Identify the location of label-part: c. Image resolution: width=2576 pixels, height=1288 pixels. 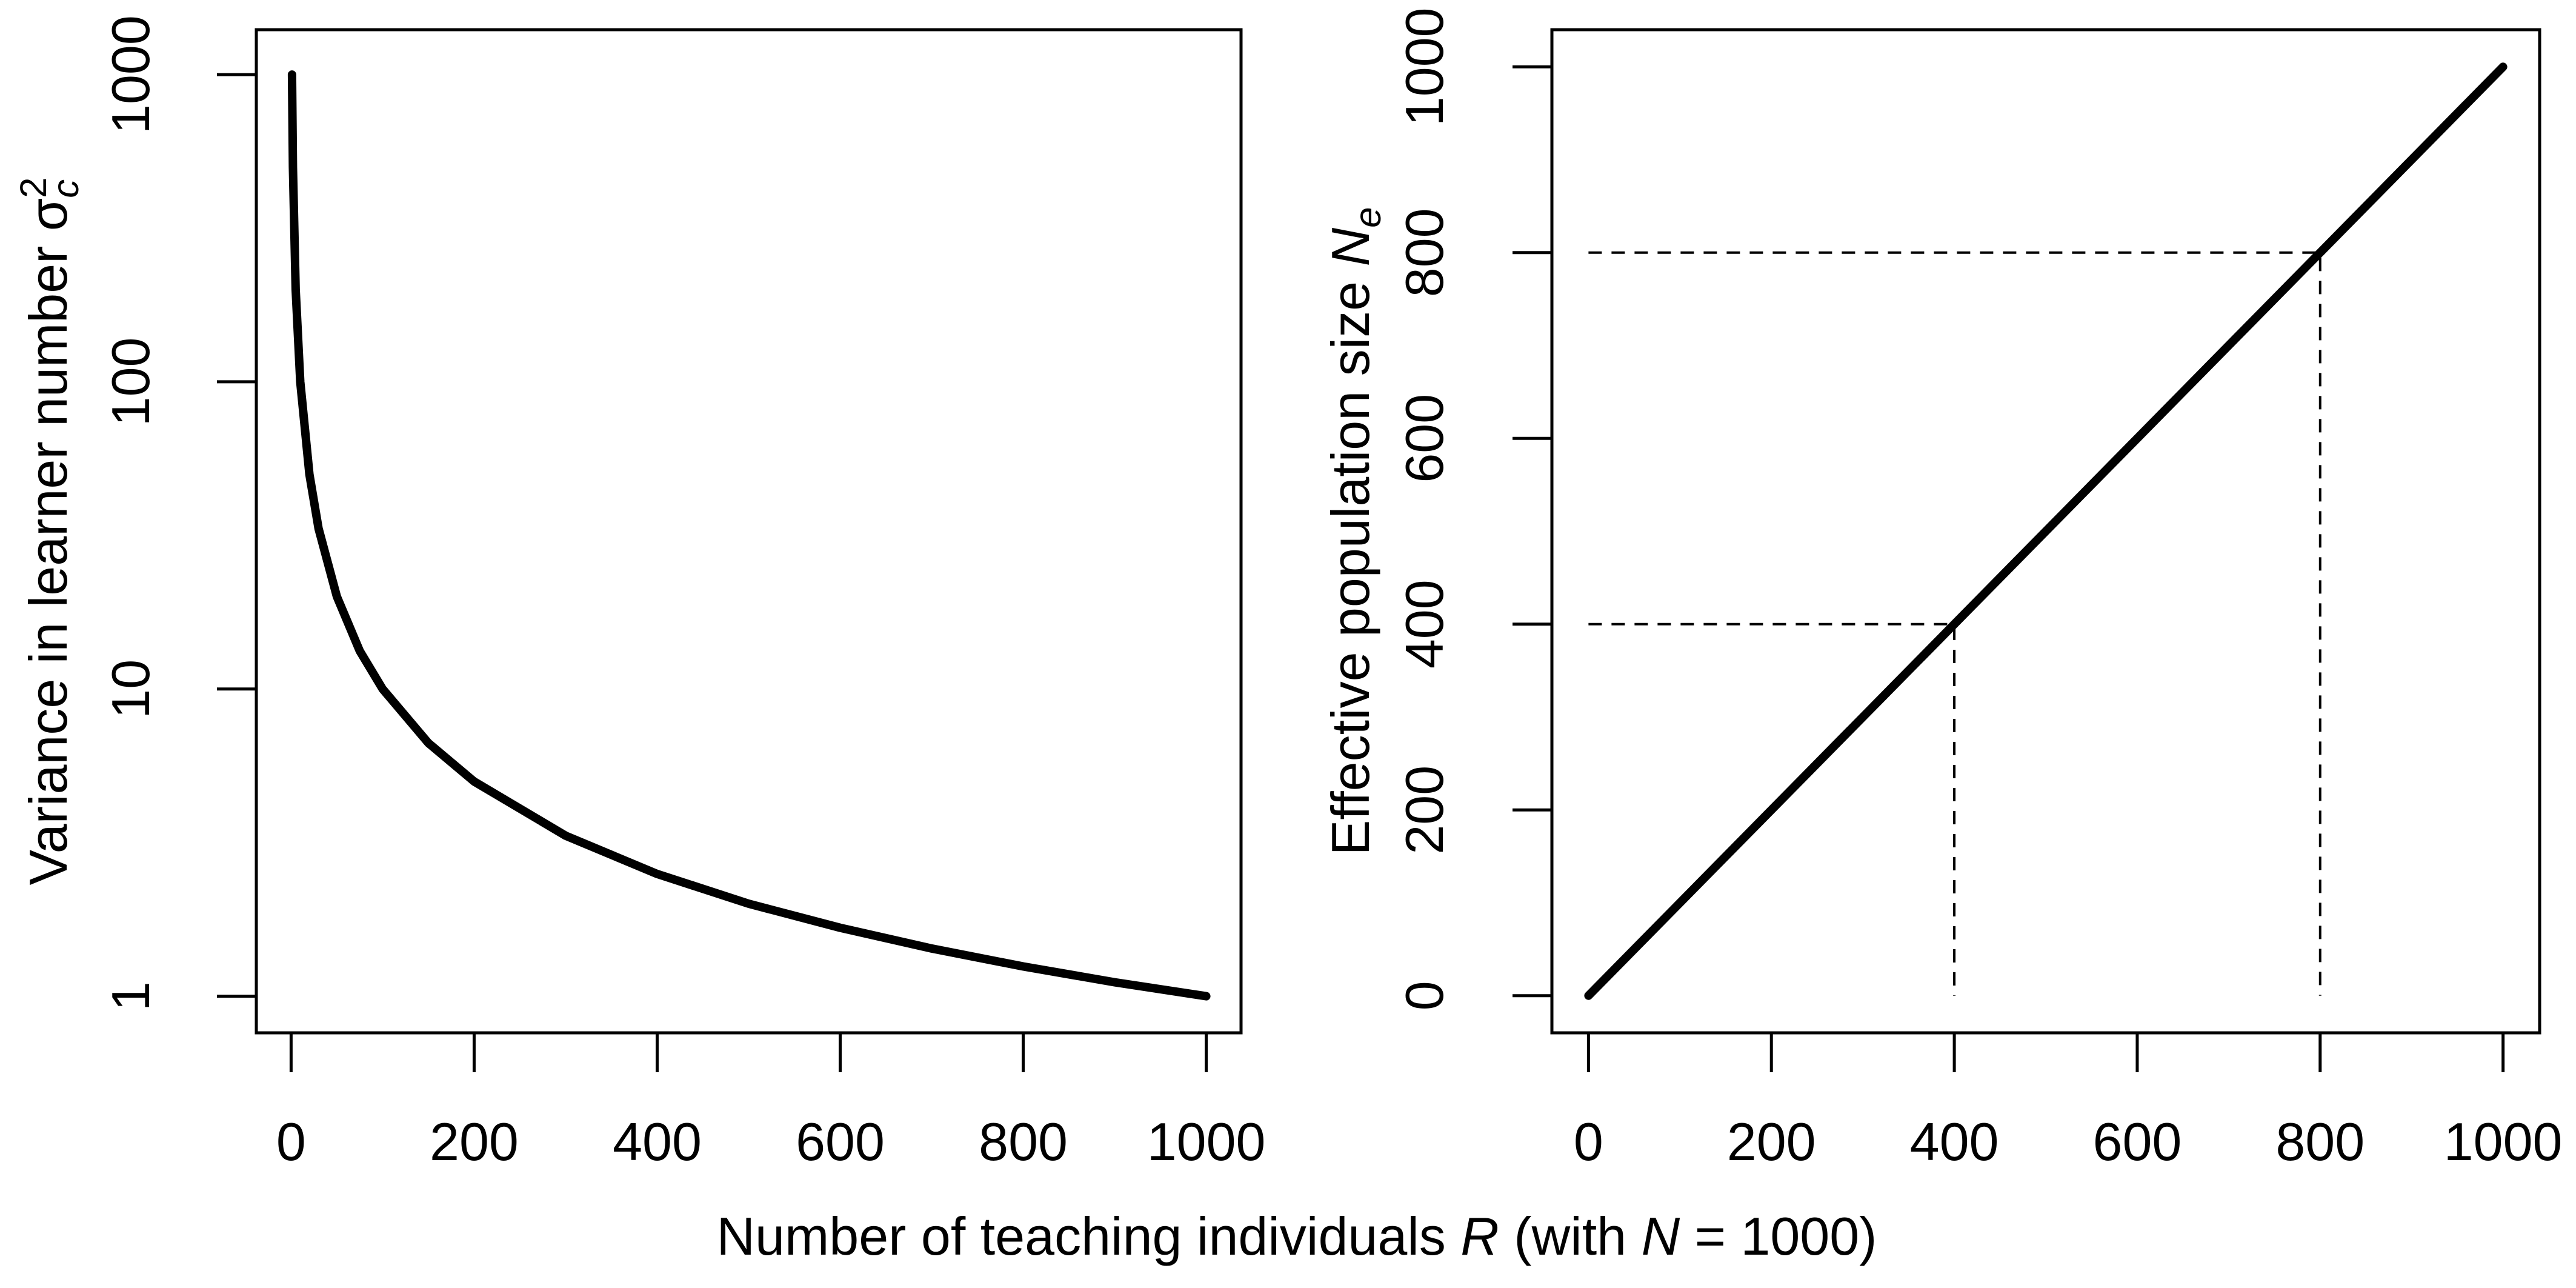
(66, 188).